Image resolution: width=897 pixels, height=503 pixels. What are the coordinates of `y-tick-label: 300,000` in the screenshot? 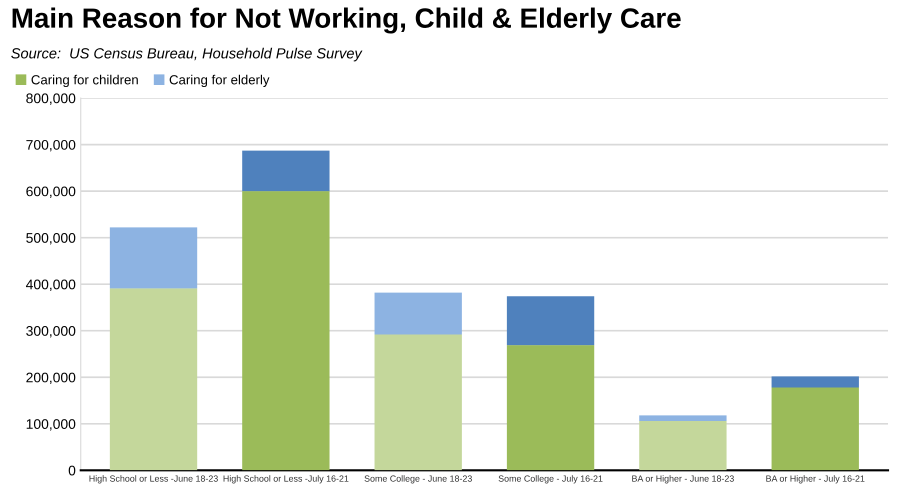 It's located at (51, 332).